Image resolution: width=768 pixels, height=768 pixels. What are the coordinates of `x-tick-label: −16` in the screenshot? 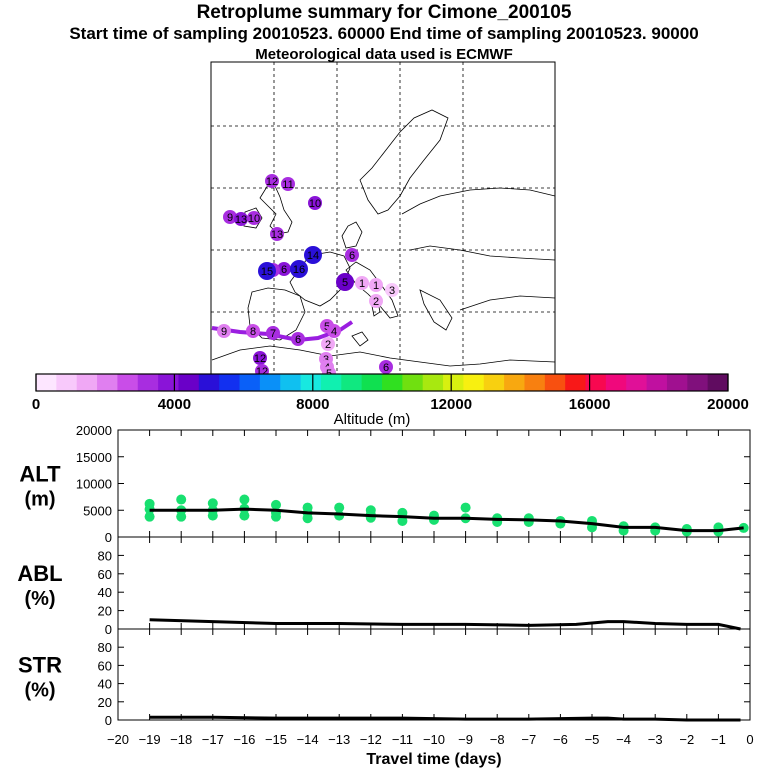 It's located at (244, 739).